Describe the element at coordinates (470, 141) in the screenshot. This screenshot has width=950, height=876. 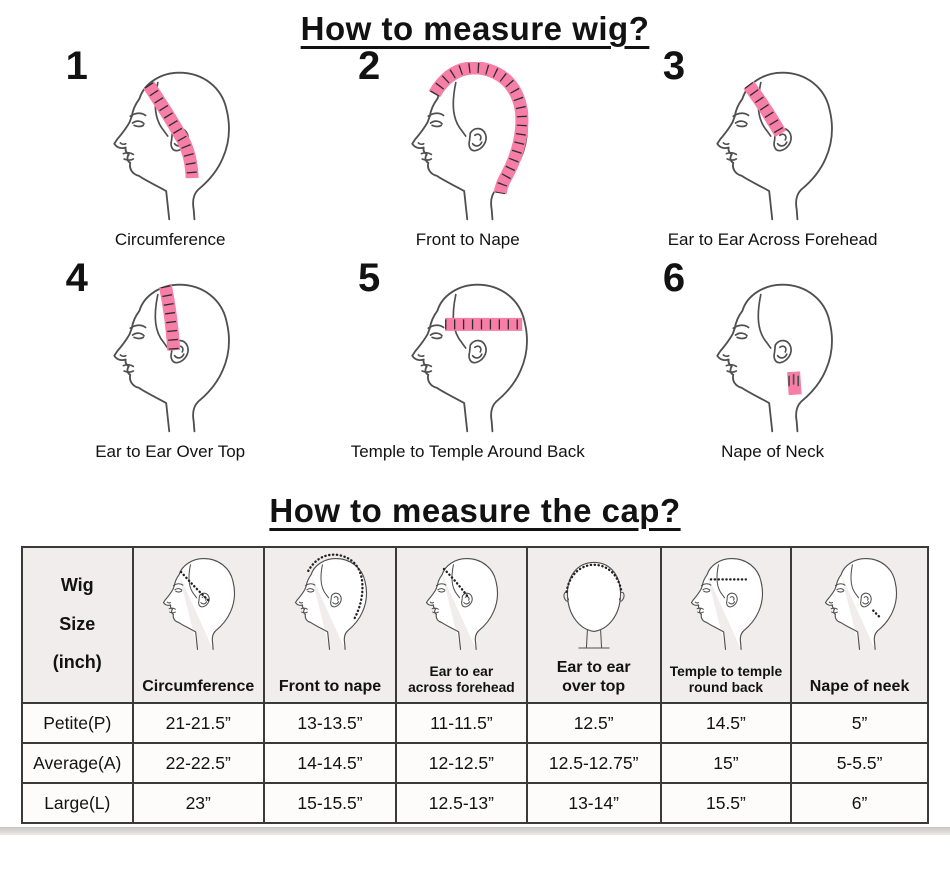
I see `head-profile-front-to-nape-icon` at that location.